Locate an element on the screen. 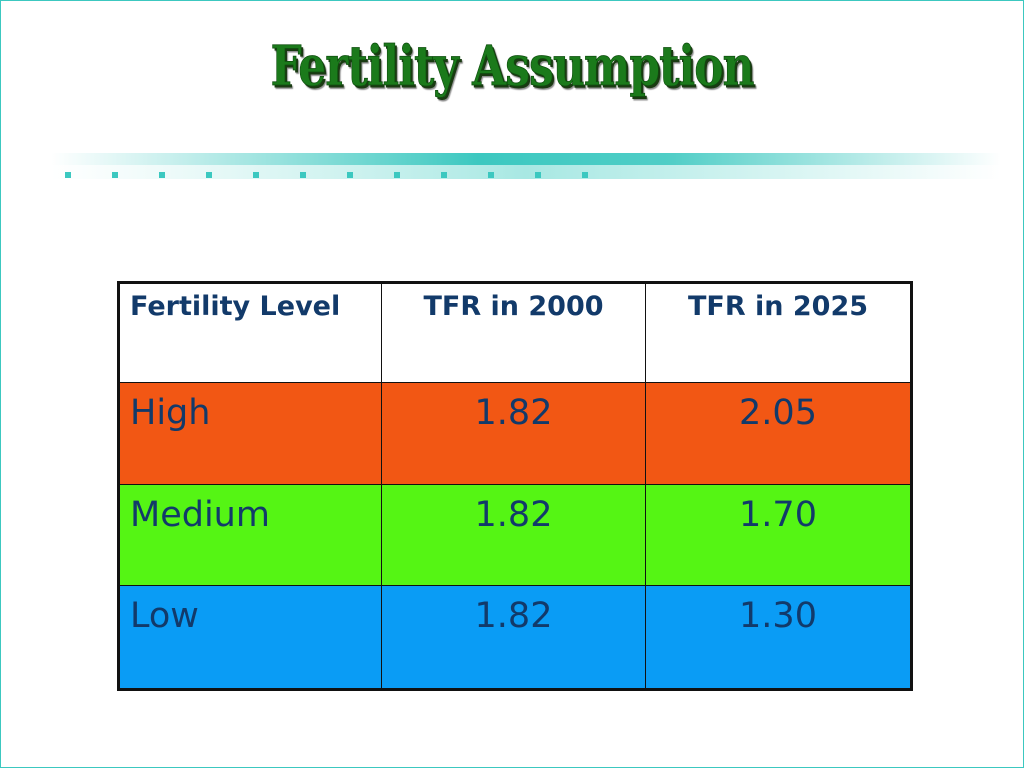 Image resolution: width=1024 pixels, height=768 pixels. header-tfr-2000: TFR in 2000 is located at coordinates (513, 332).